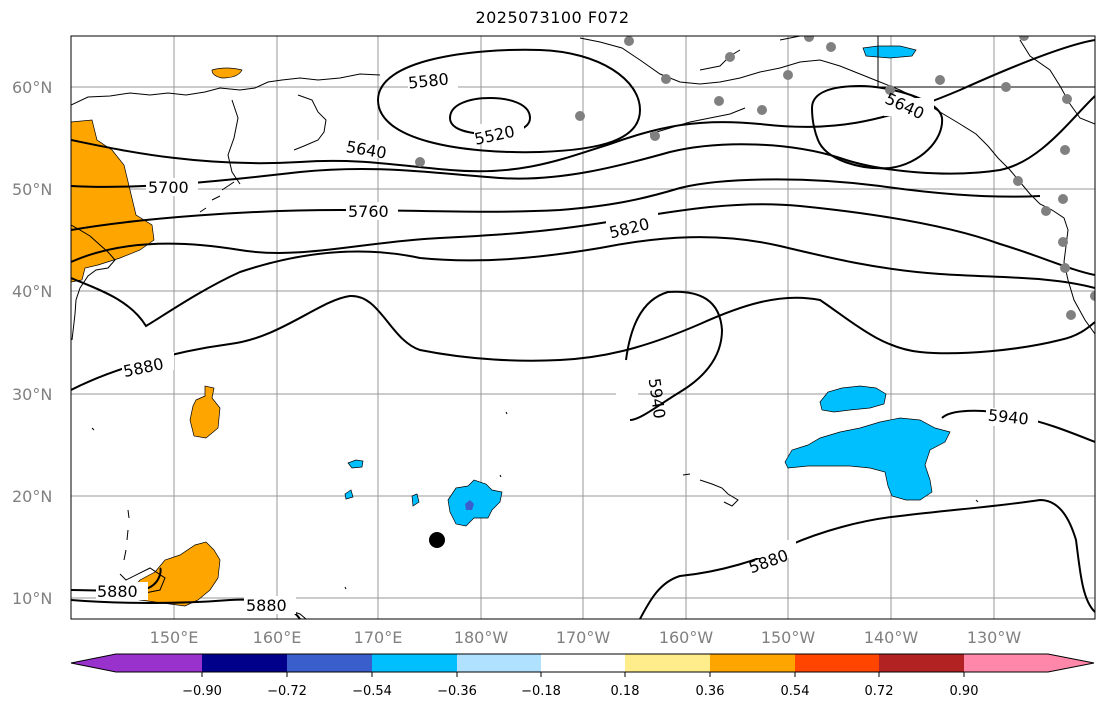 This screenshot has height=712, width=1105. Describe the element at coordinates (469, 505) in the screenshot. I see `strong-negative-anomaly` at that location.